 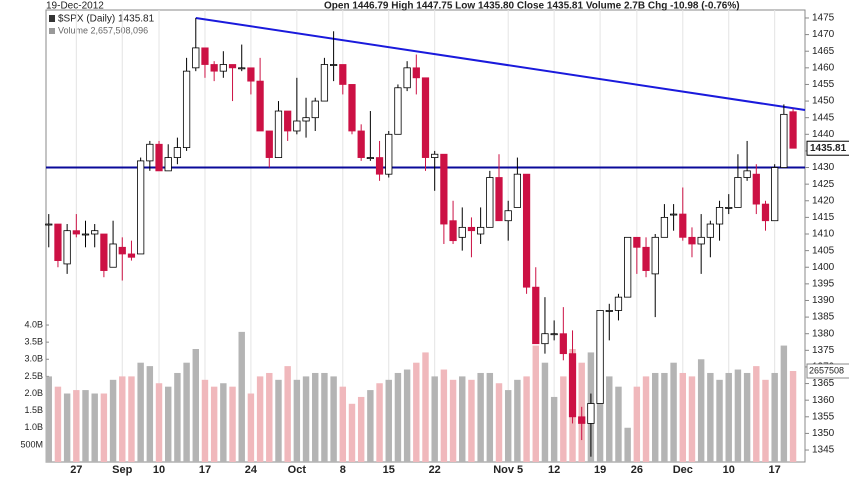 What do you see at coordinates (823, 333) in the screenshot?
I see `y-tick-label: 1380` at bounding box center [823, 333].